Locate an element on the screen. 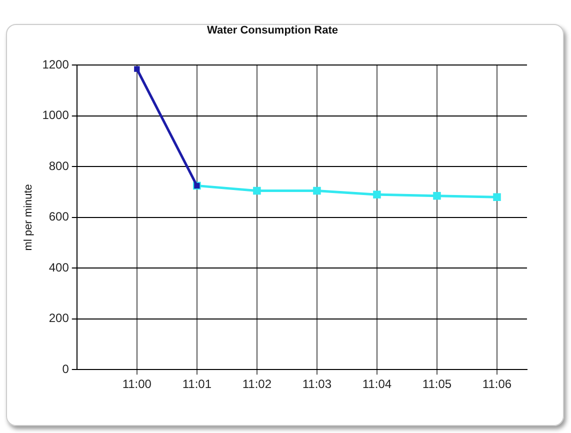 This screenshot has width=571, height=433. y-tick-label: 600 is located at coordinates (59, 217).